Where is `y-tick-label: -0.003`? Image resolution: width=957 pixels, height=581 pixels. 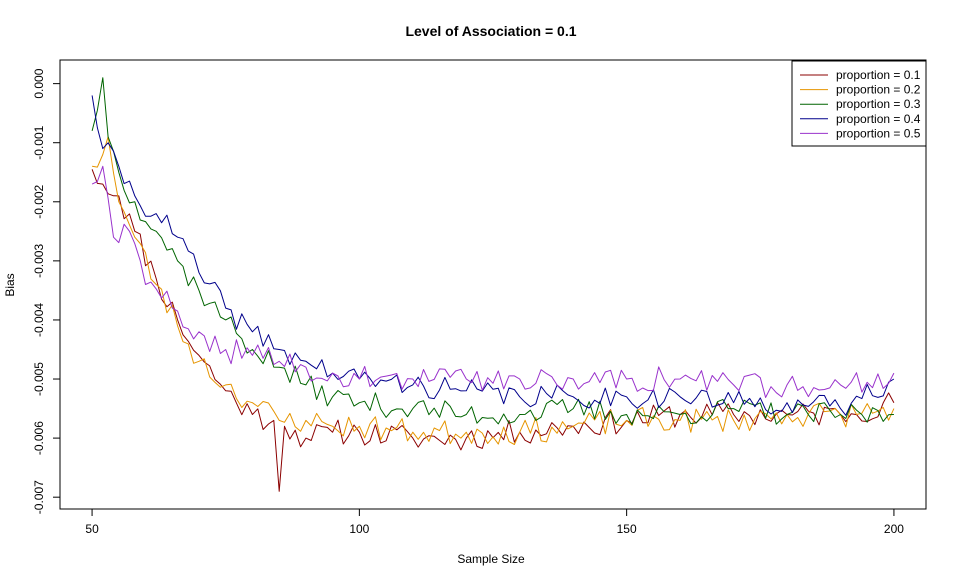 y-tick-label: -0.003 is located at coordinates (39, 261).